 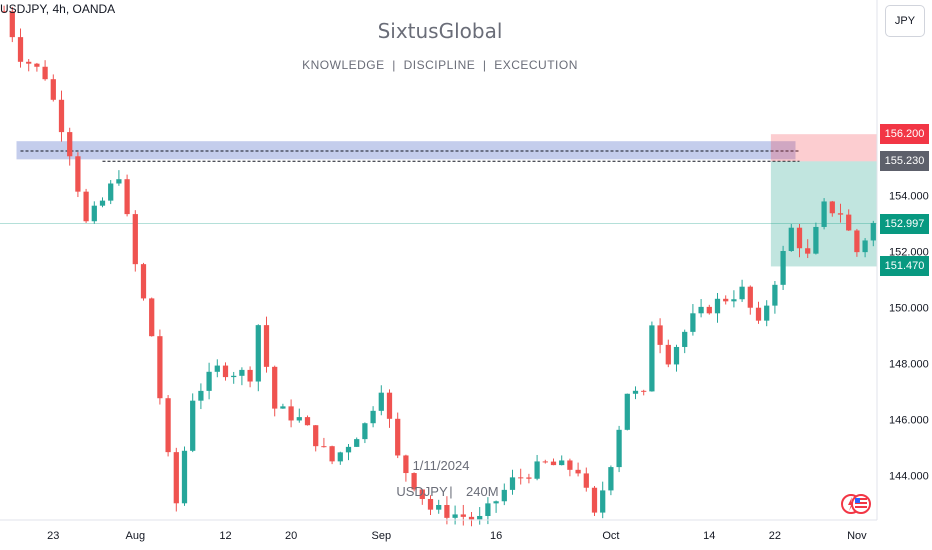 What do you see at coordinates (709, 536) in the screenshot?
I see `x-tick-label: 14` at bounding box center [709, 536].